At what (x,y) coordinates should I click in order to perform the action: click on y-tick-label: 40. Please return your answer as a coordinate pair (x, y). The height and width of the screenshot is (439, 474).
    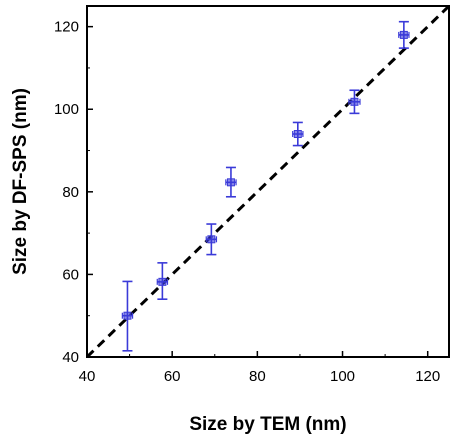
    Looking at the image, I should click on (70, 357).